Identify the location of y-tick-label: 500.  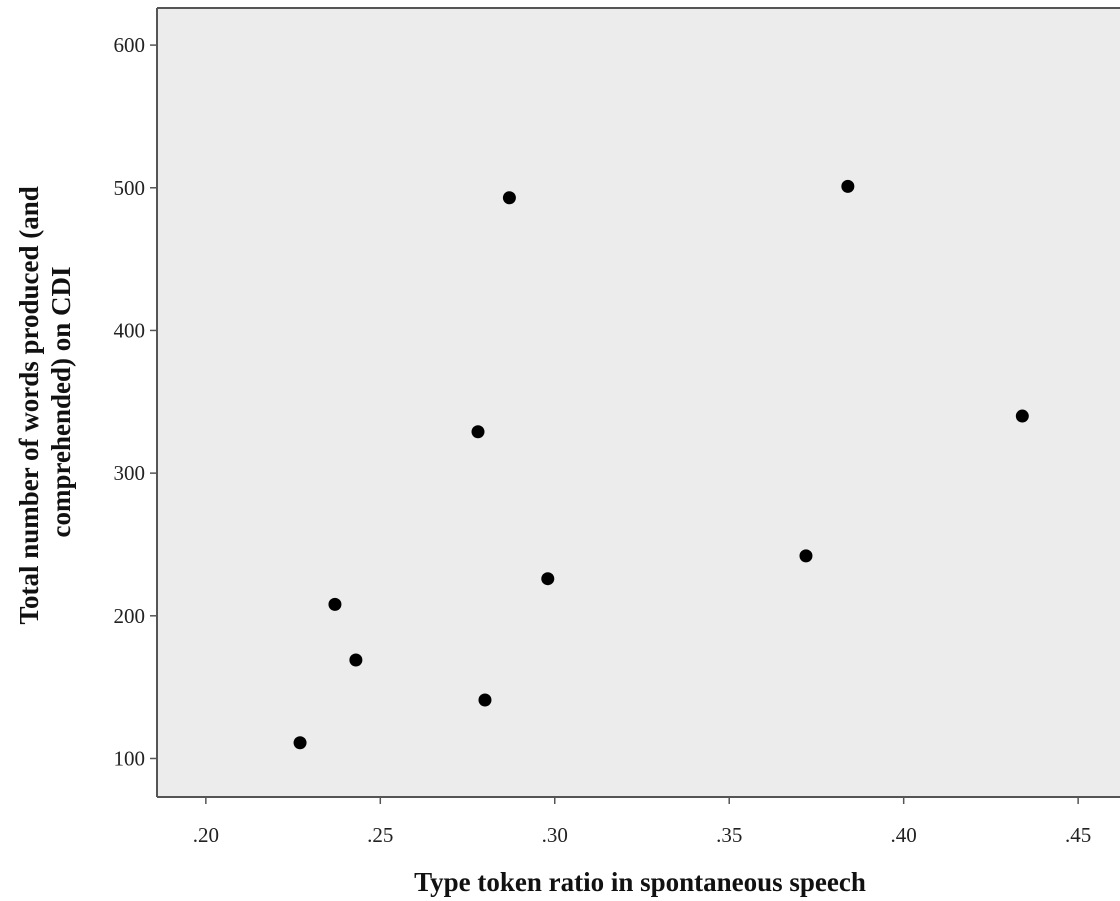
(130, 188).